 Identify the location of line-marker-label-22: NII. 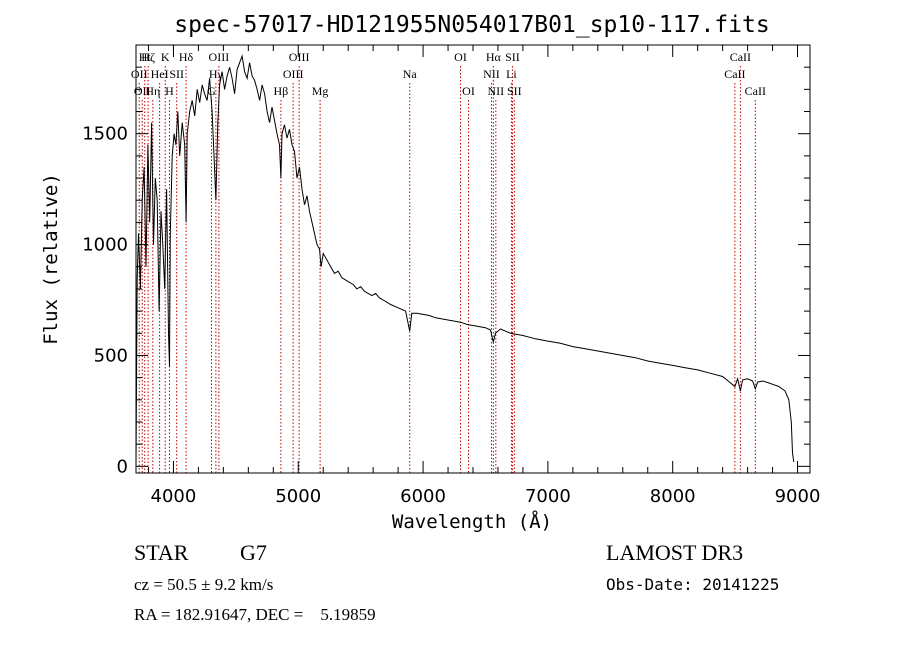
(496, 91).